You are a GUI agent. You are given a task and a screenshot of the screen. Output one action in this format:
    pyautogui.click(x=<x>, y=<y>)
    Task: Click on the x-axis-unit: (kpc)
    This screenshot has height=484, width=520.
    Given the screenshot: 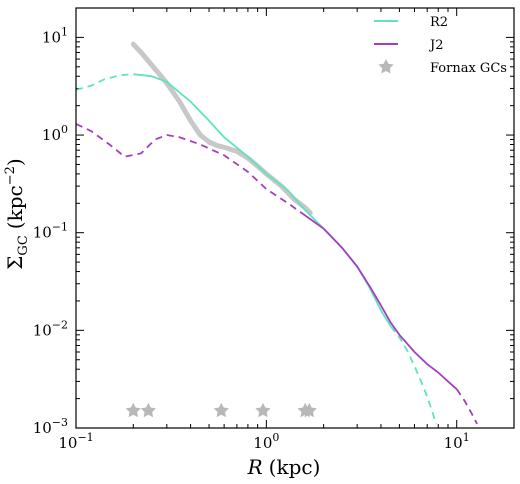 What is the action you would take?
    pyautogui.click(x=295, y=467)
    